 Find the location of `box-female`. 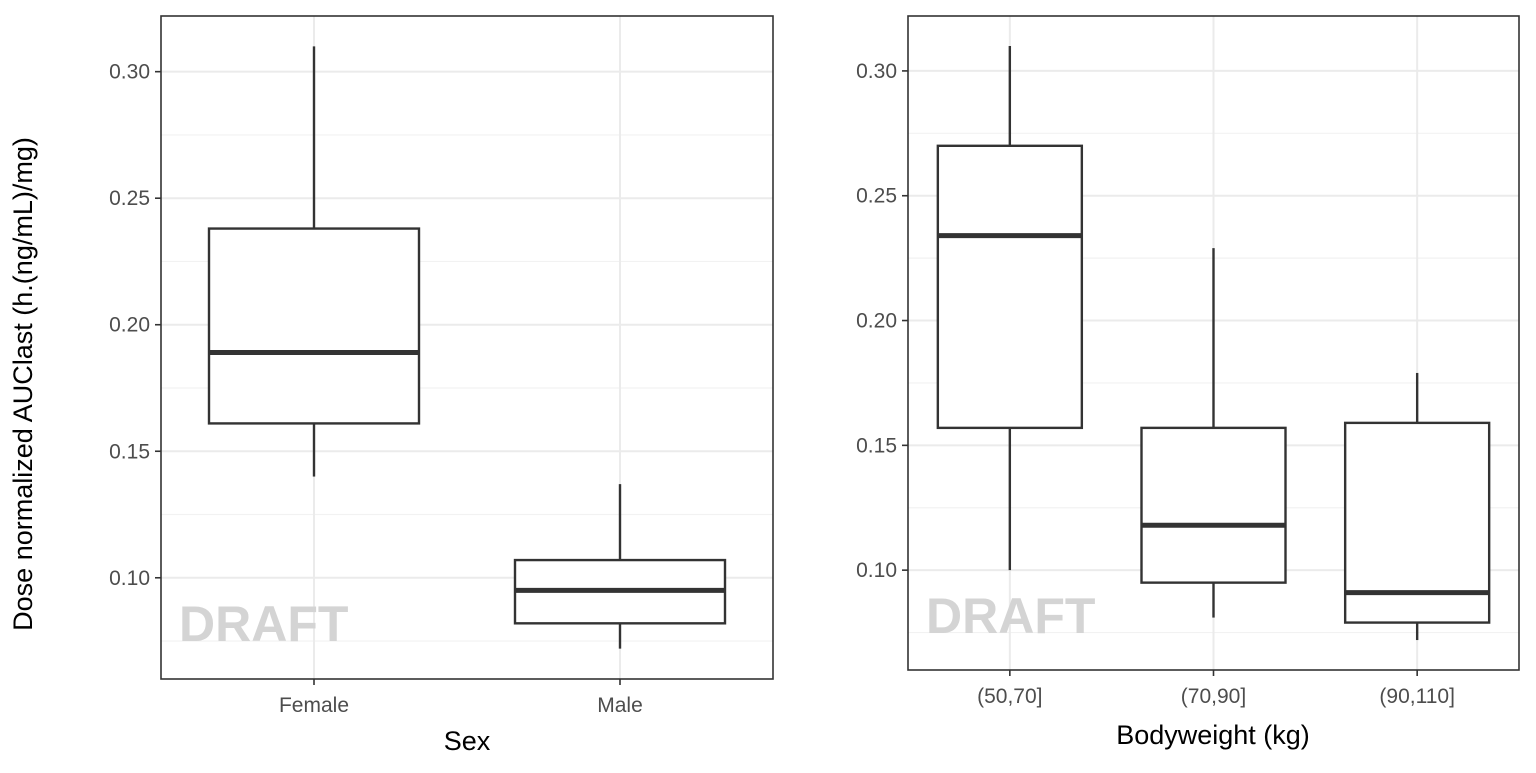

box-female is located at coordinates (314, 261).